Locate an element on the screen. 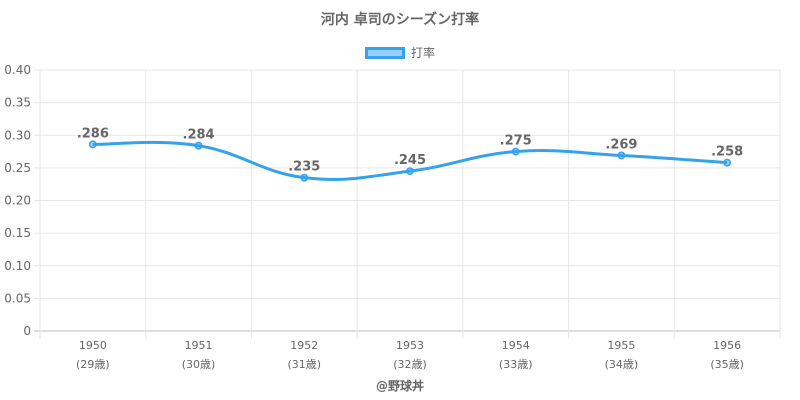 The image size is (800, 400). data-label: .284 is located at coordinates (199, 135).